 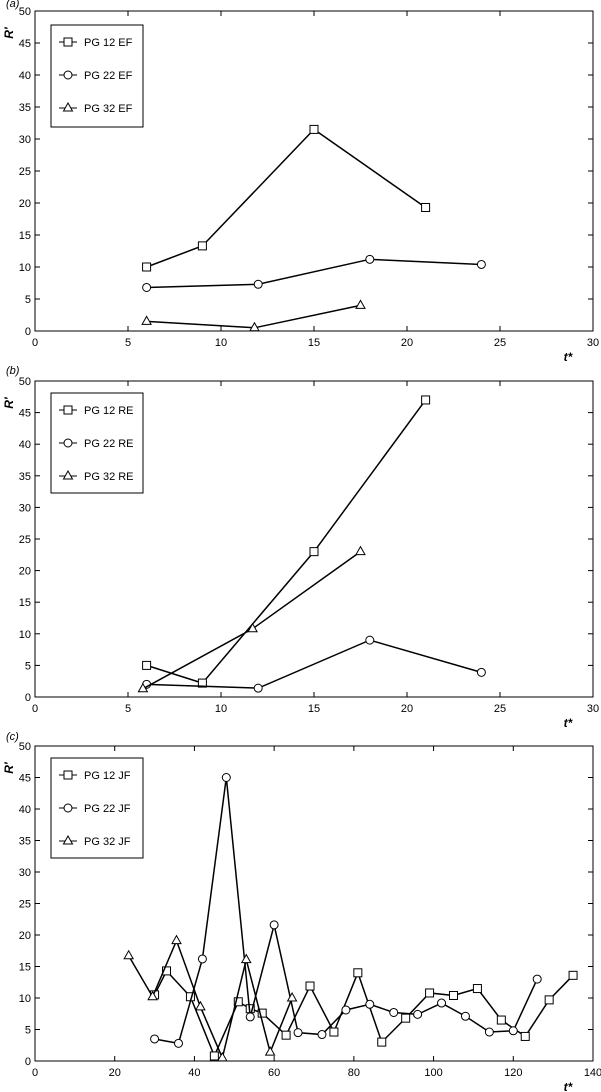 What do you see at coordinates (433, 1073) in the screenshot?
I see `x-tick-label: 100` at bounding box center [433, 1073].